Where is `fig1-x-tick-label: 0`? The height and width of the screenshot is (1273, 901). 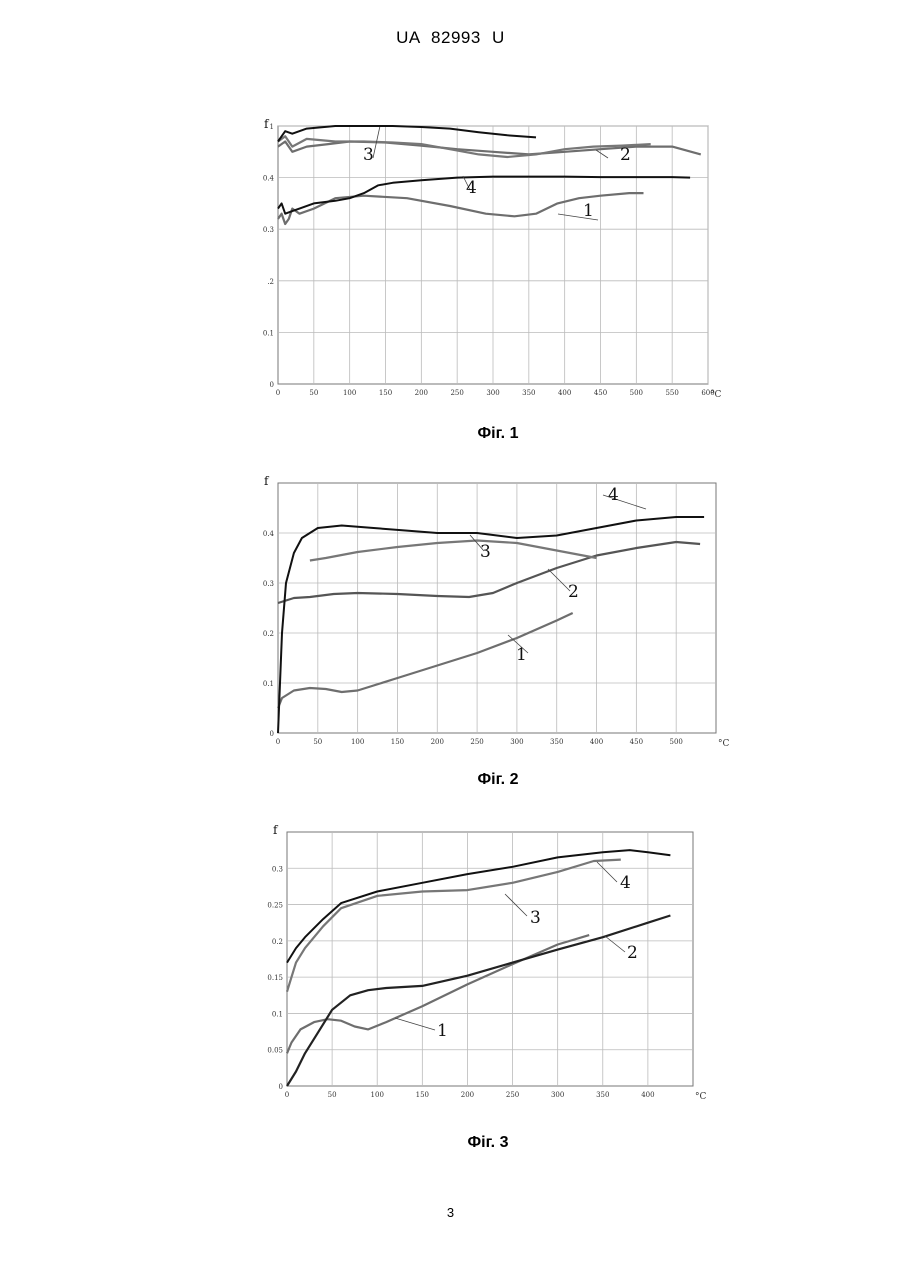
fig1-x-tick-label: 0 is located at coordinates (278, 393).